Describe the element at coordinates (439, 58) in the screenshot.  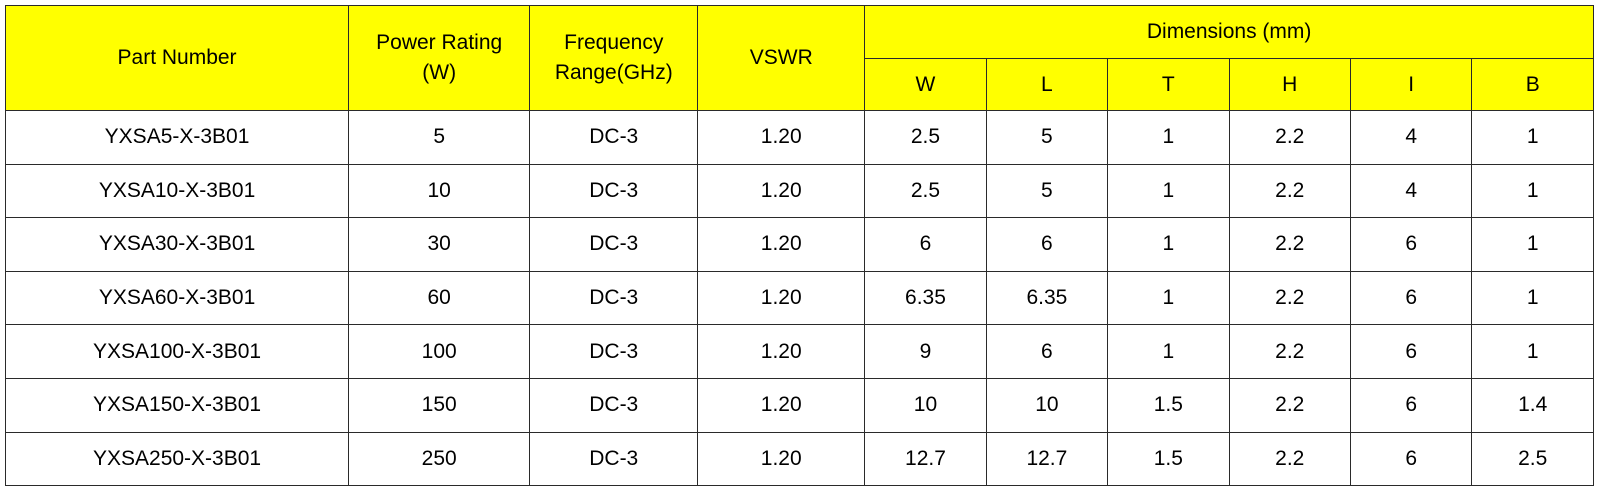
I see `header-power-rating: Power Rating (W)` at that location.